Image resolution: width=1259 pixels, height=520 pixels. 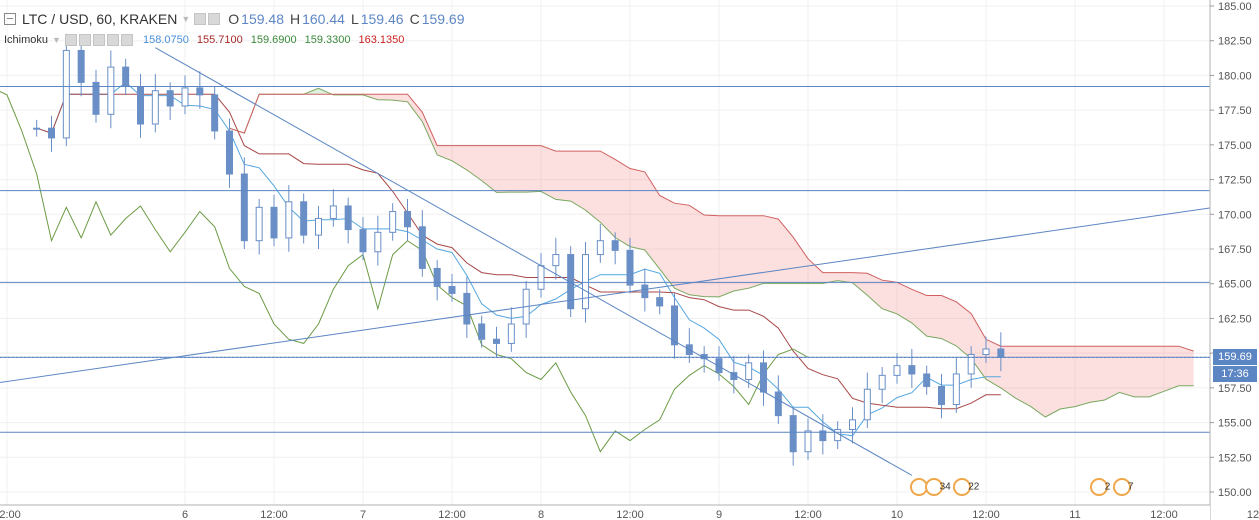 I want to click on economic-event-marker-2: 2 7, so click(x=1111, y=487).